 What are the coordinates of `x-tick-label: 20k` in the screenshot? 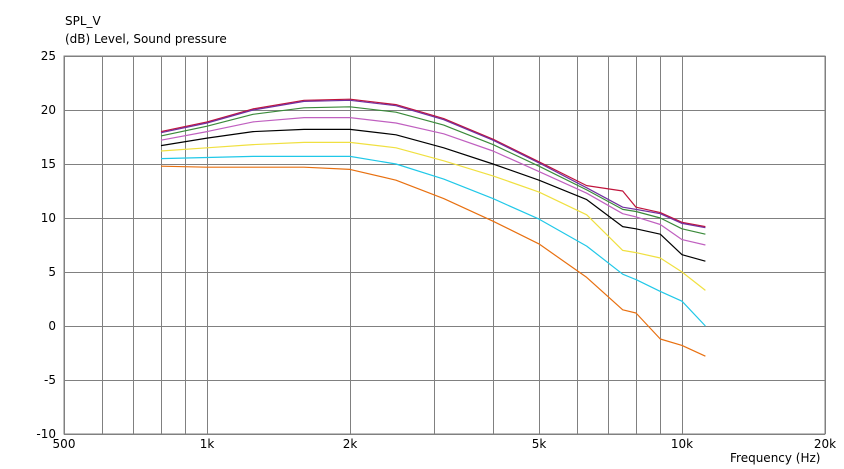 It's located at (825, 444).